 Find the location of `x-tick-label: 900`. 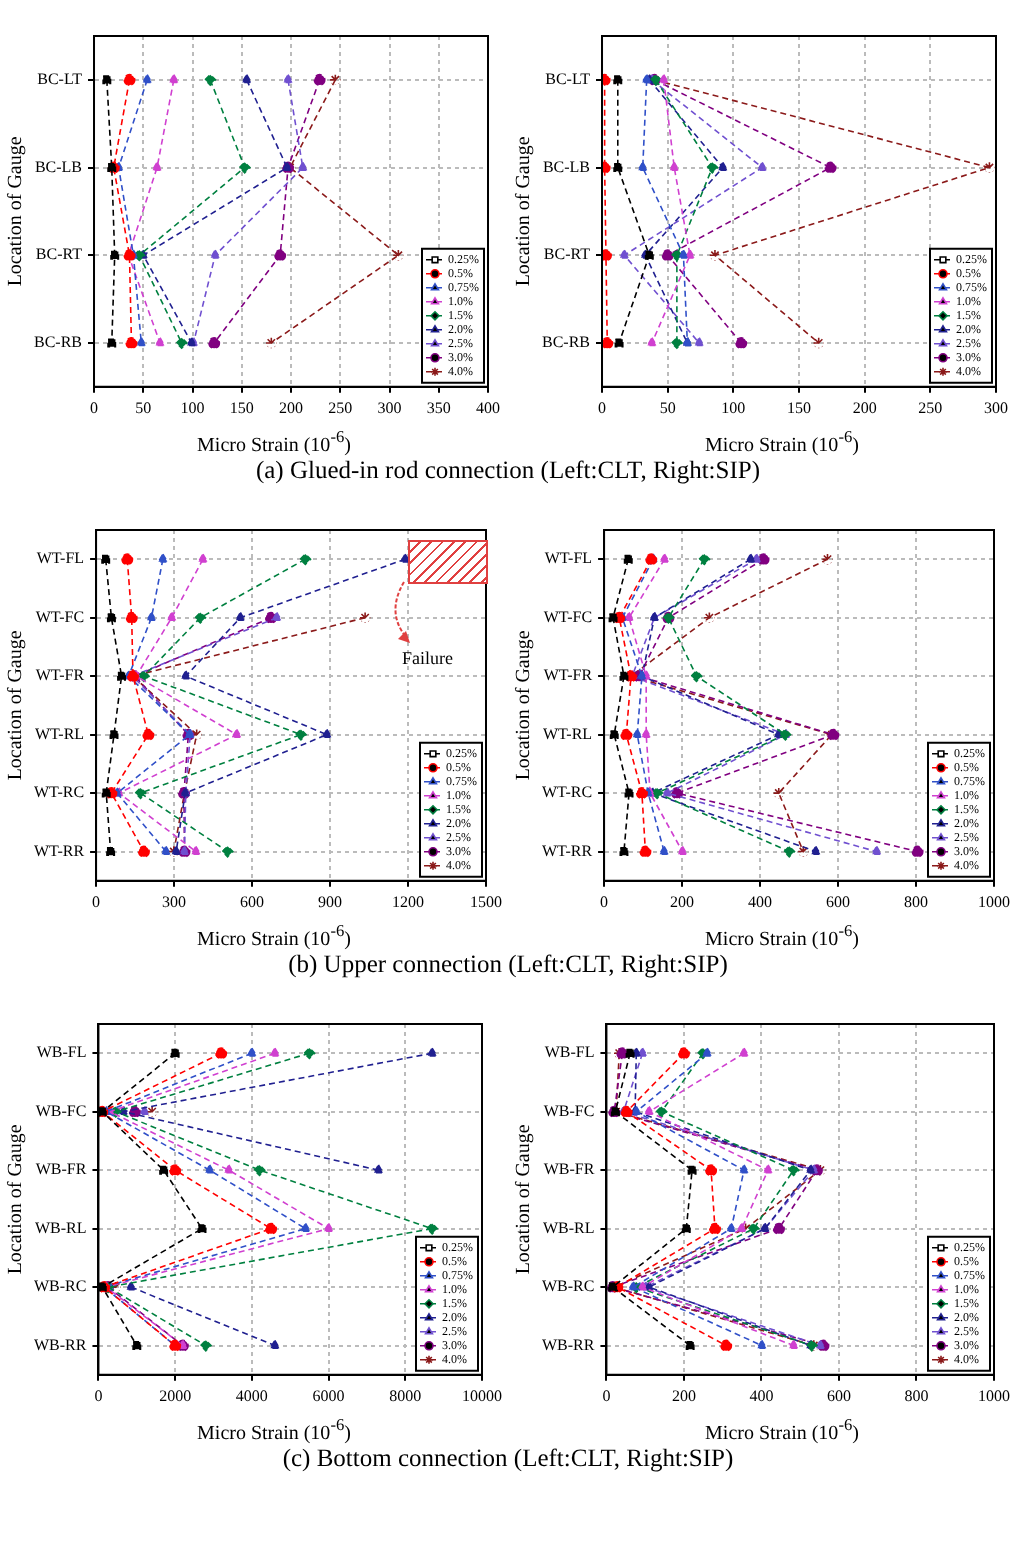

x-tick-label: 900 is located at coordinates (330, 901).